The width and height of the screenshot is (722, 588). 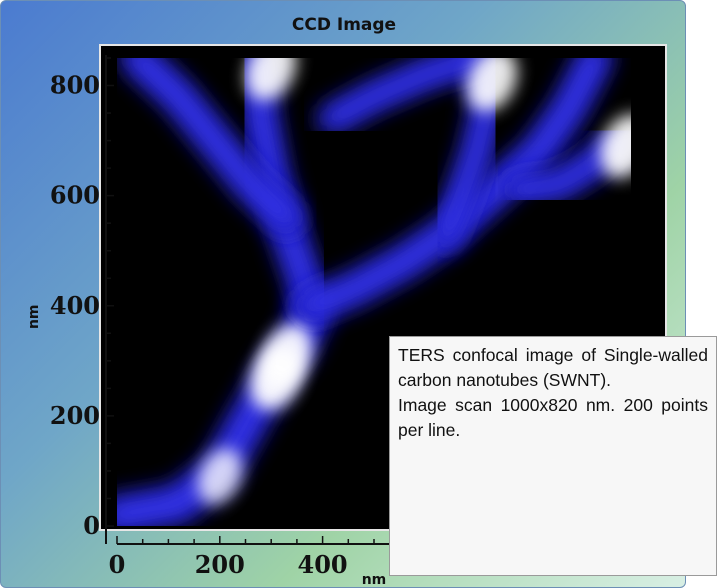 What do you see at coordinates (374, 580) in the screenshot?
I see `x-axis-title: nm` at bounding box center [374, 580].